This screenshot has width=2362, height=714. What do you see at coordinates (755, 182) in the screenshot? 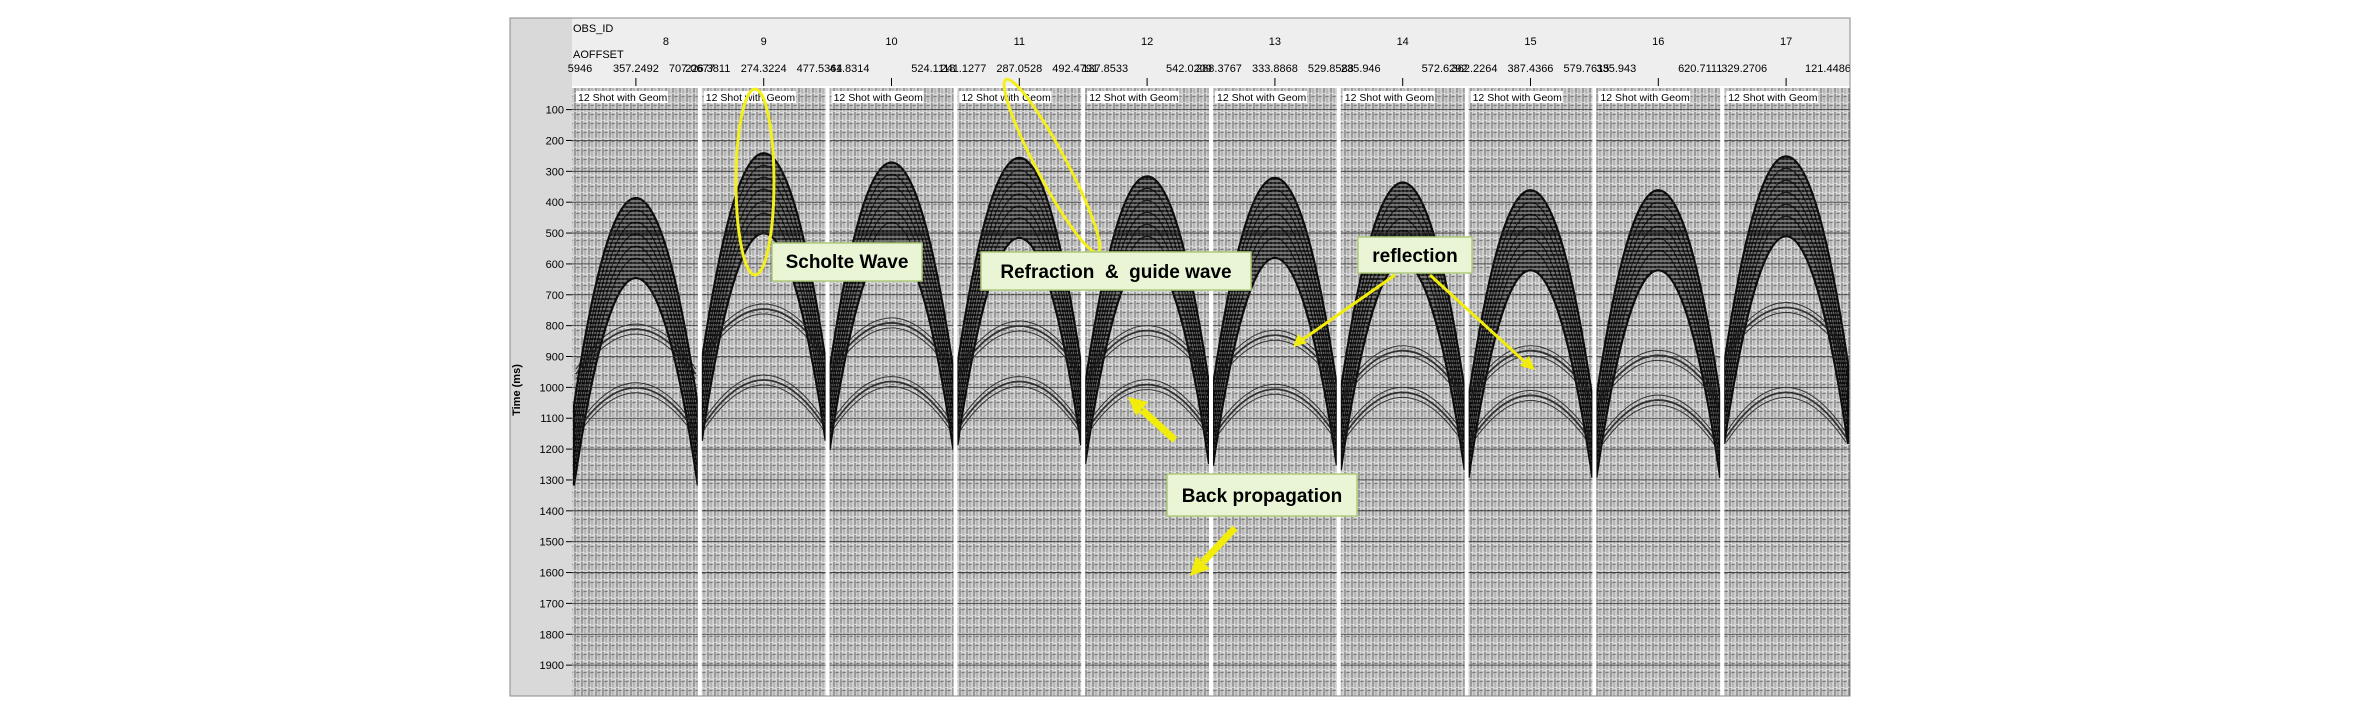
I see `scholte-ellipse` at bounding box center [755, 182].